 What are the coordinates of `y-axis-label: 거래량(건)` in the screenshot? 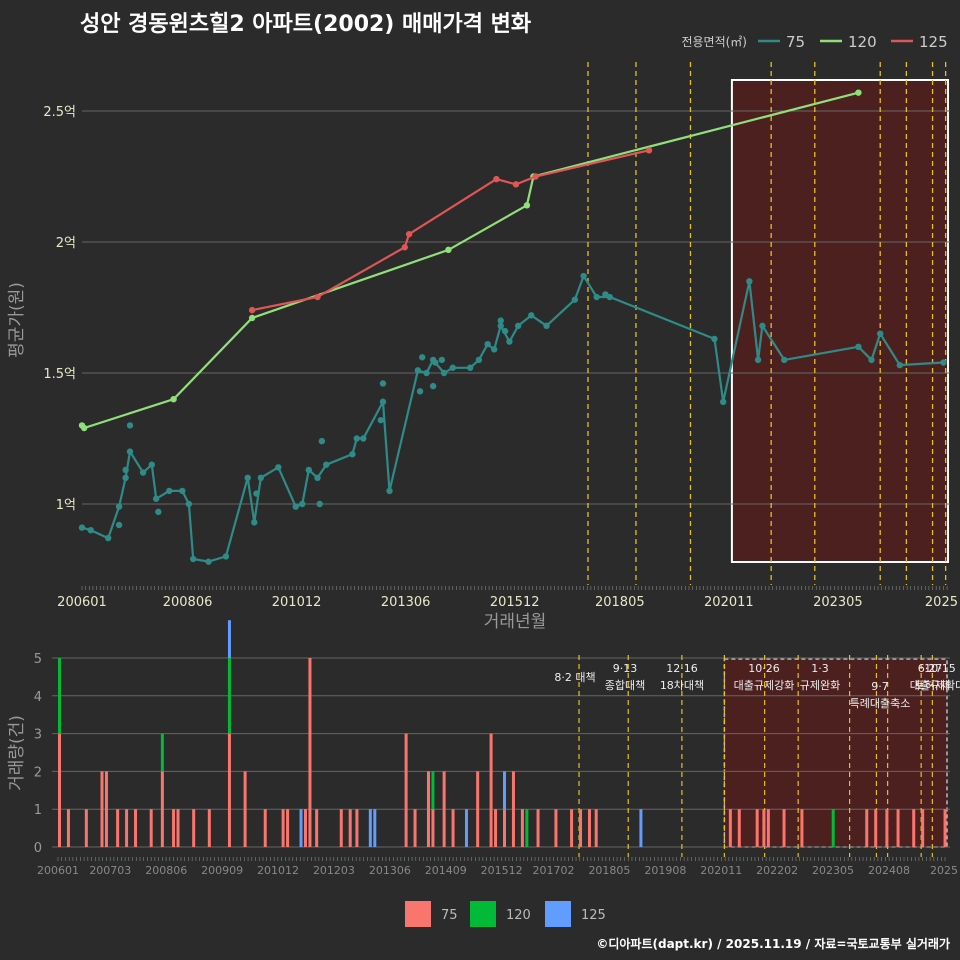 It's located at (17, 753).